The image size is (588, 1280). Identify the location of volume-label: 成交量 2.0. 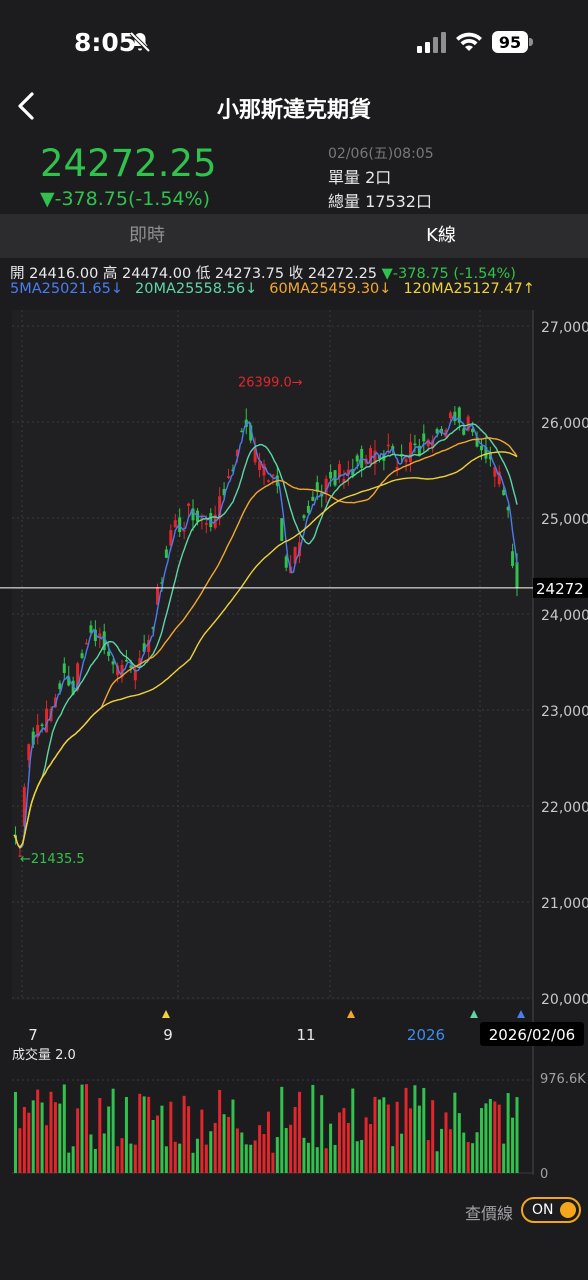
(44, 1055).